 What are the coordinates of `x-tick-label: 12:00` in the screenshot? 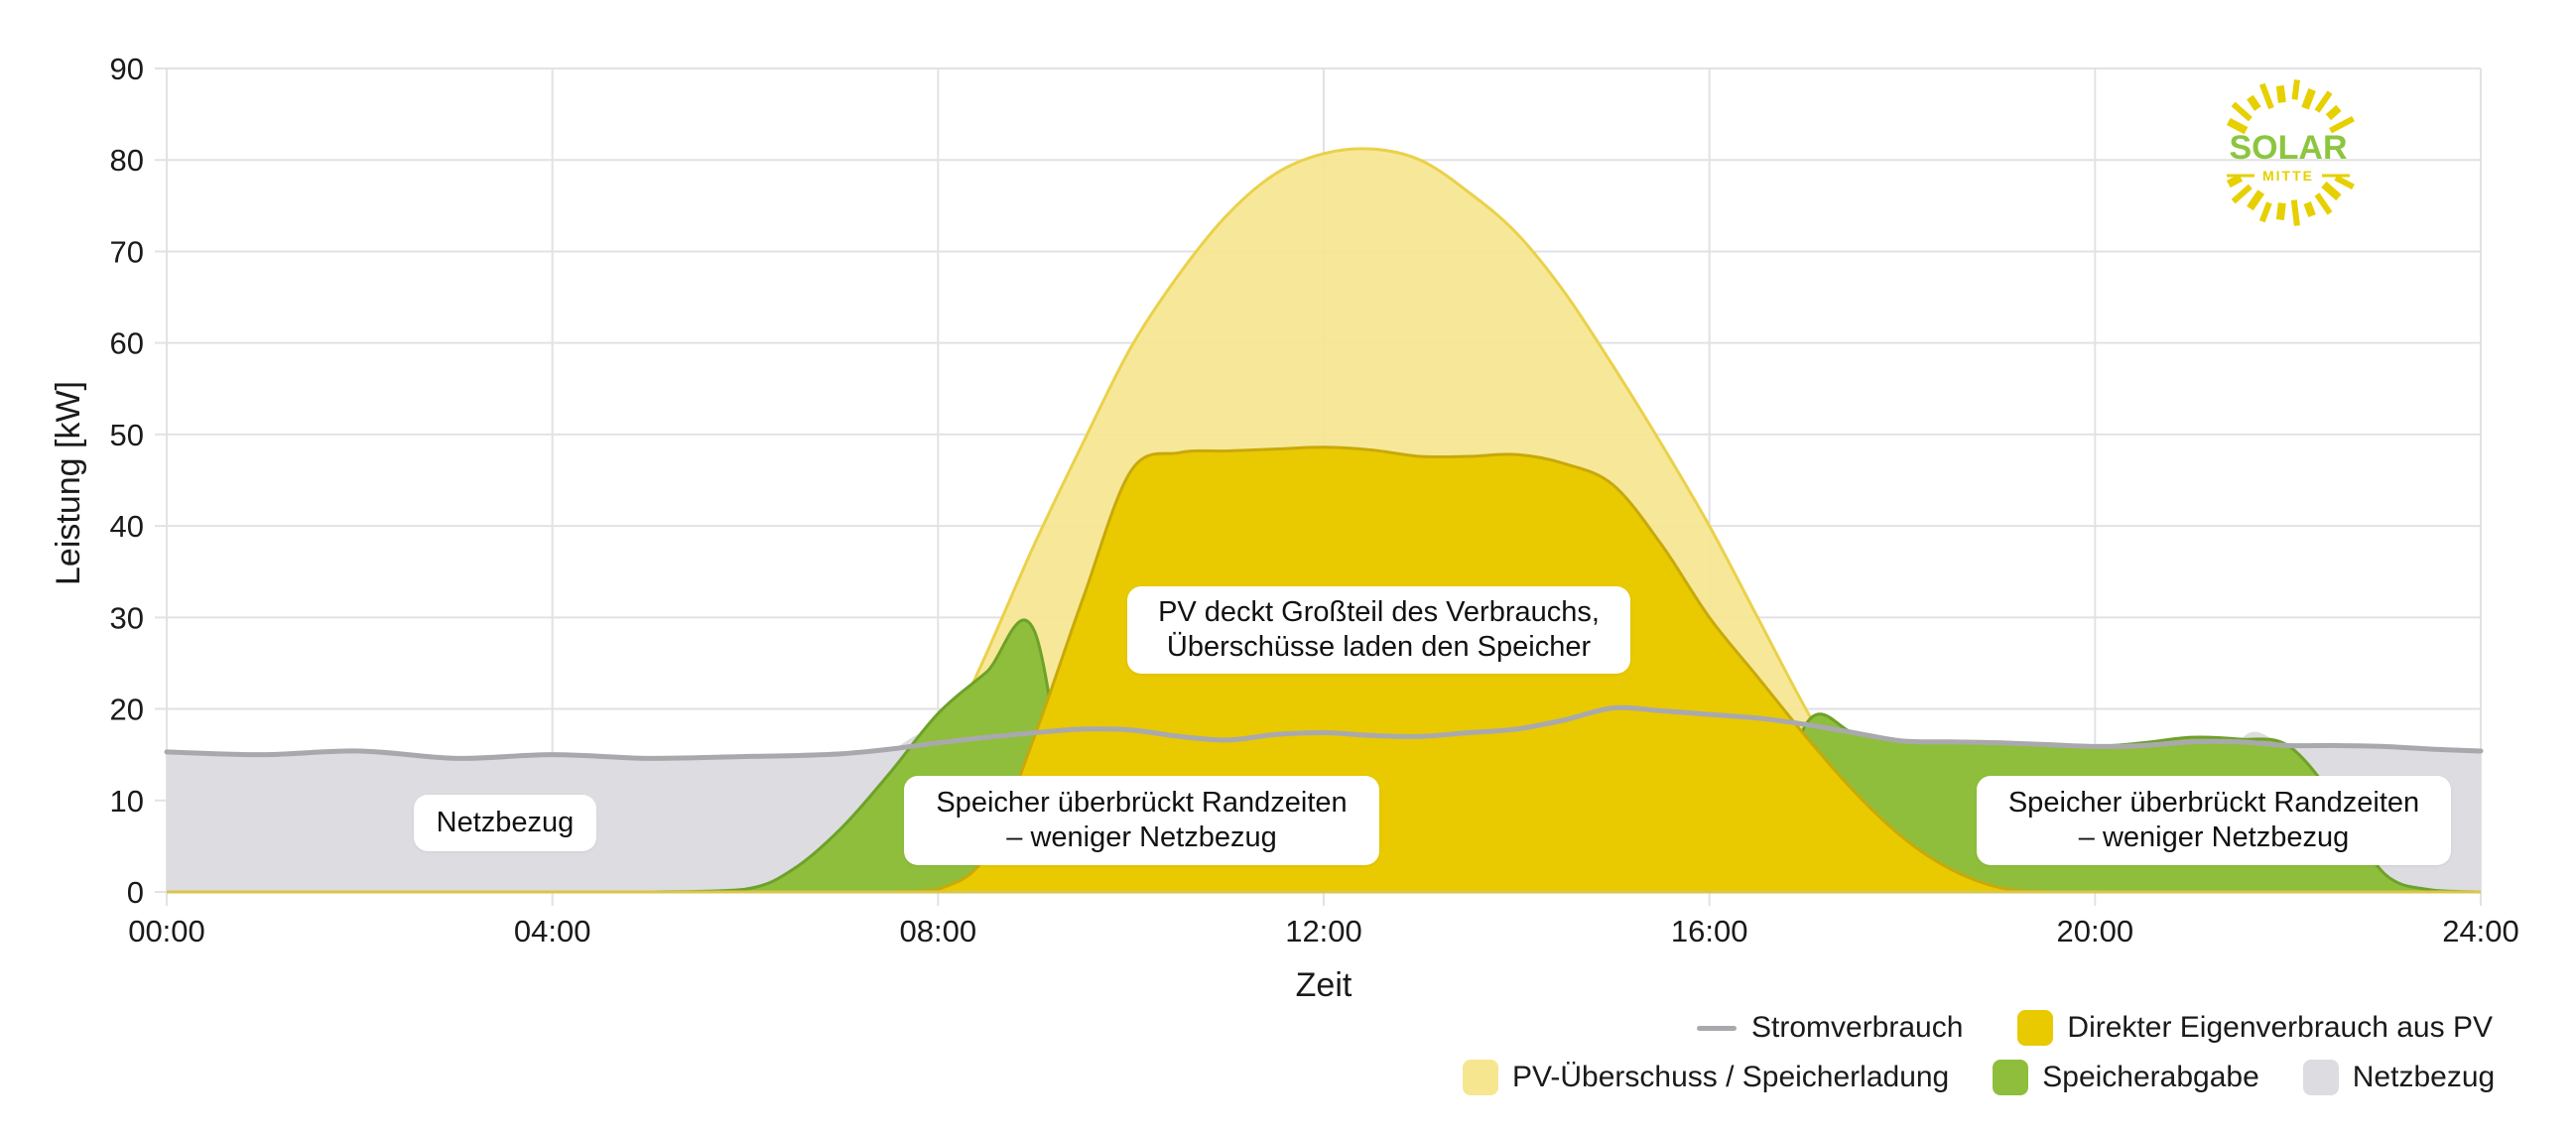 It's located at (1324, 931).